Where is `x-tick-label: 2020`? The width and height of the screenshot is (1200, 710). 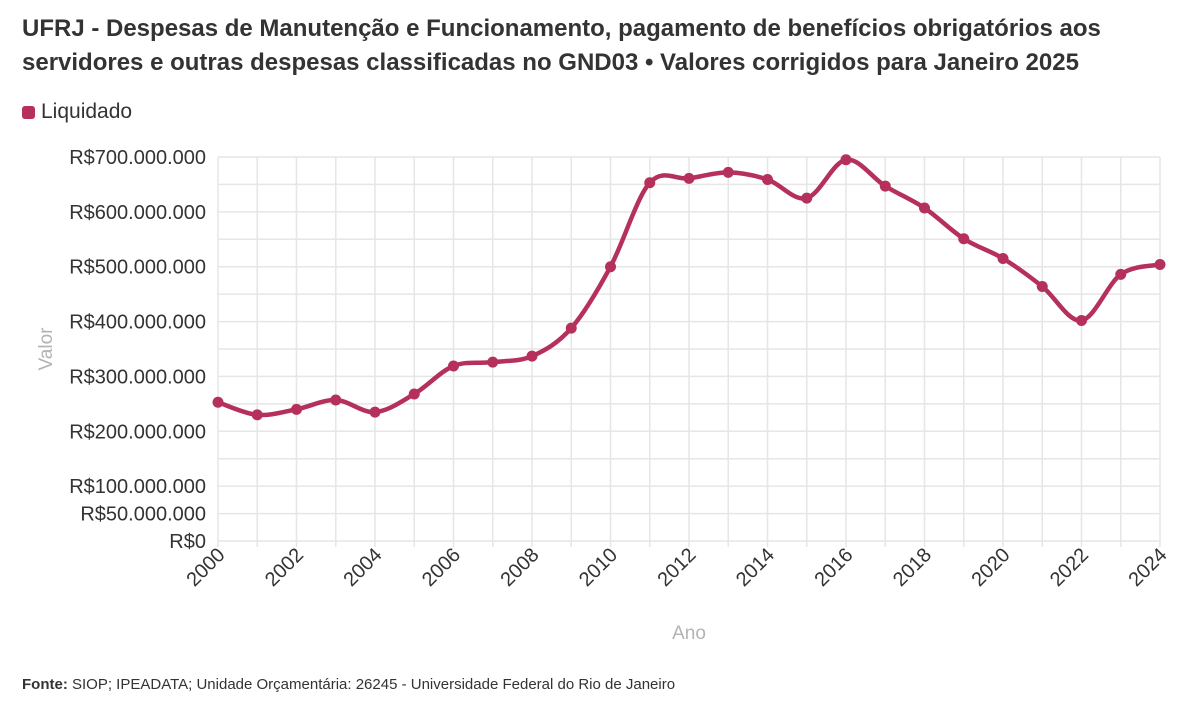
x-tick-label: 2020 is located at coordinates (991, 567).